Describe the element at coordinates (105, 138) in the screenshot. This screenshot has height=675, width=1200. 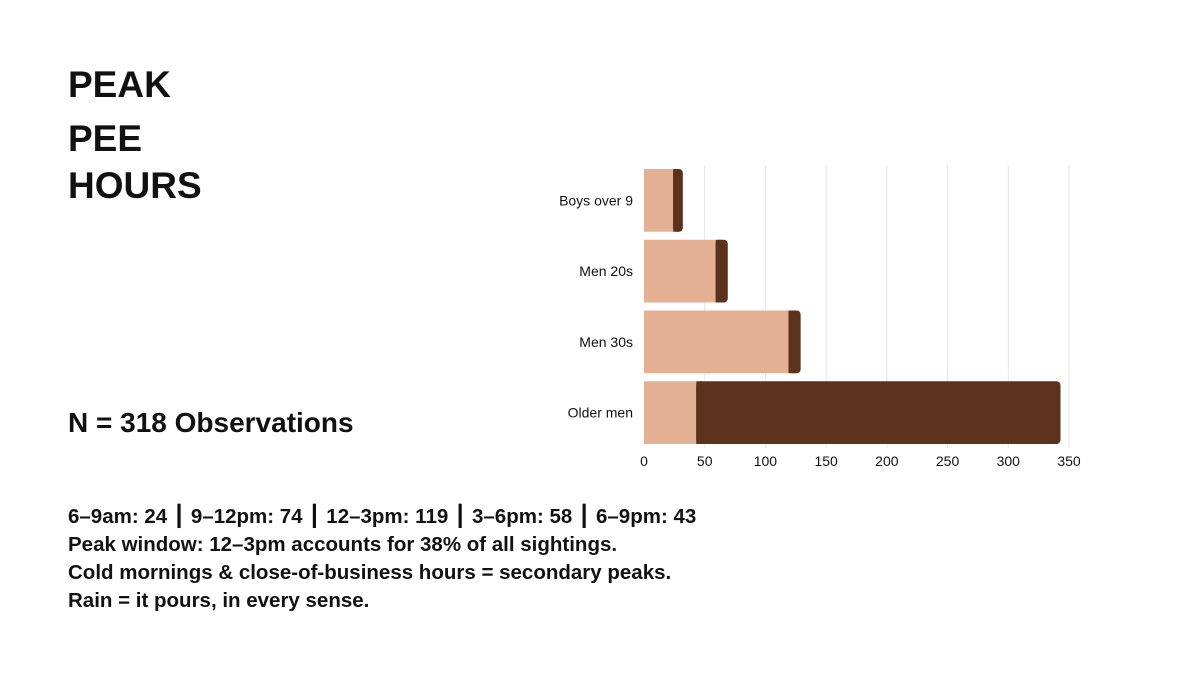
I see `title-line-2: PEE` at that location.